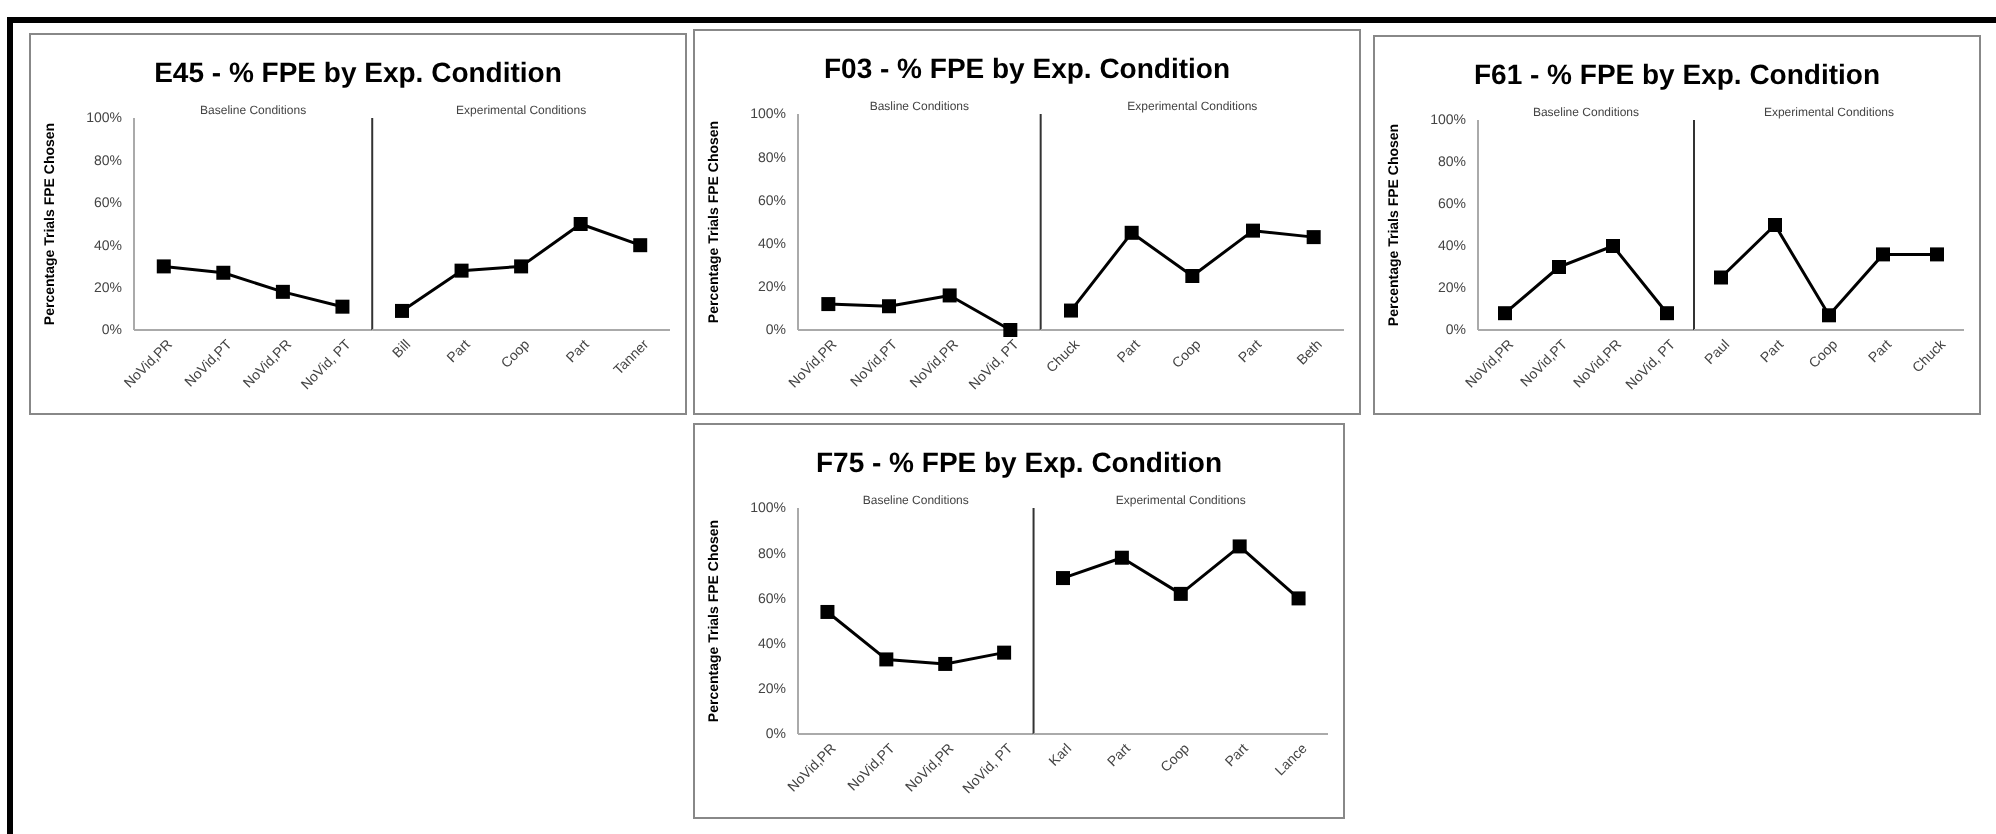 The image size is (1996, 834). Describe the element at coordinates (1019, 462) in the screenshot. I see `chart-title: F75 - % FPE by Exp. Condition` at that location.